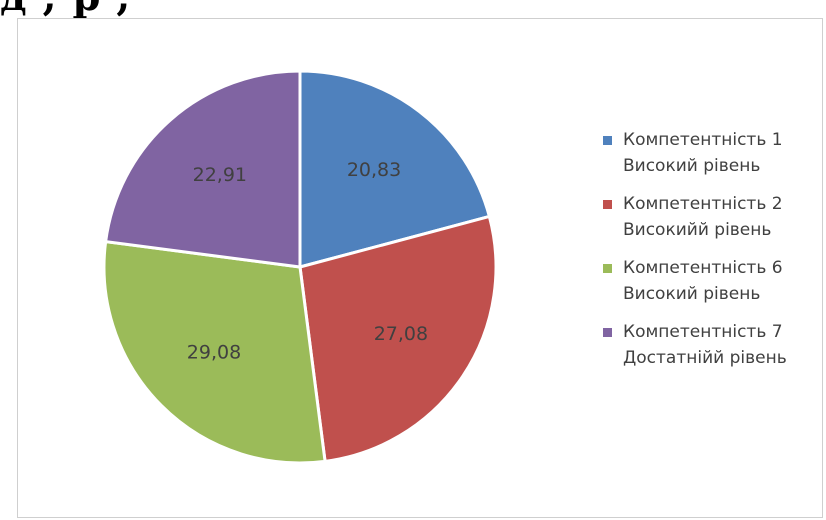 The height and width of the screenshot is (520, 826). I want to click on slice-value-label-competency-2: 27,08, so click(401, 334).